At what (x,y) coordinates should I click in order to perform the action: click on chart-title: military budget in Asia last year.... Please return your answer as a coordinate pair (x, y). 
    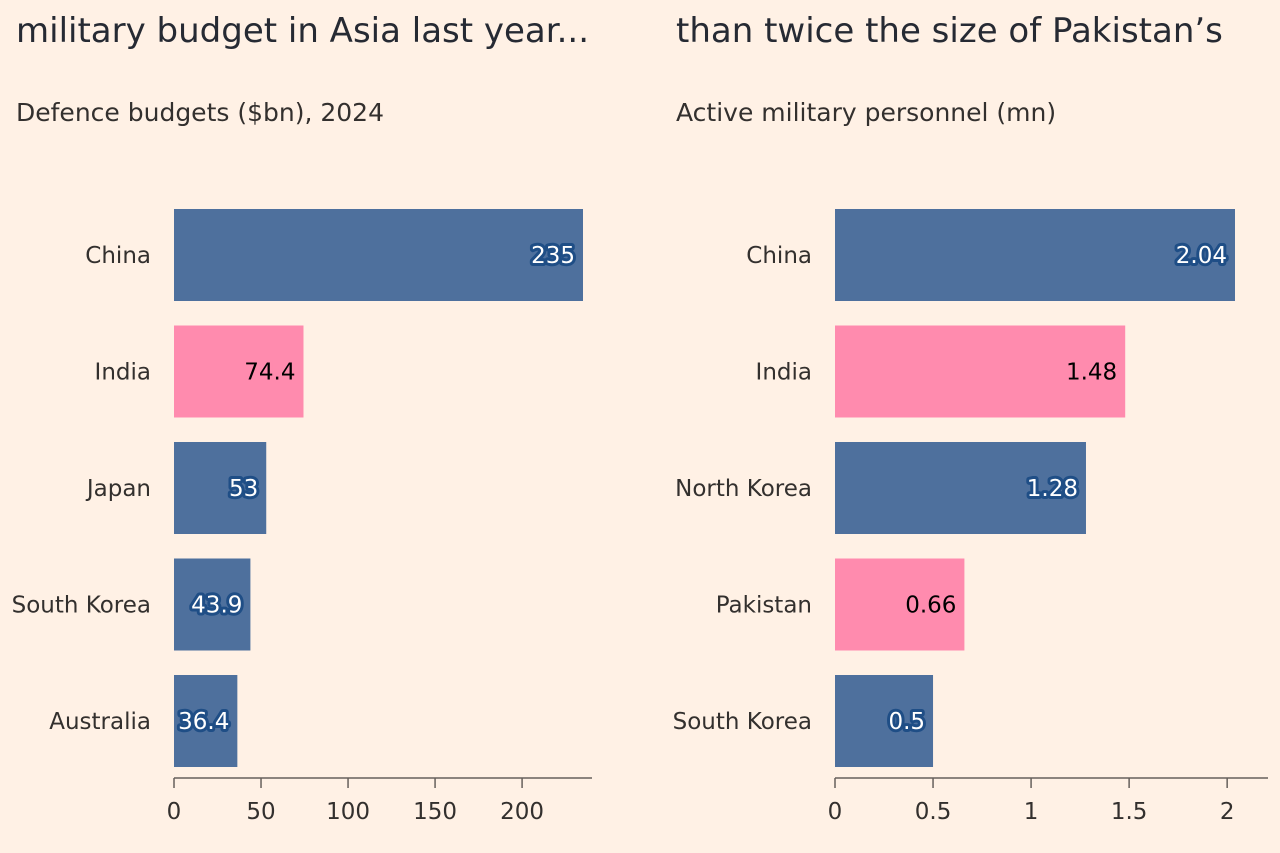
    Looking at the image, I should click on (303, 31).